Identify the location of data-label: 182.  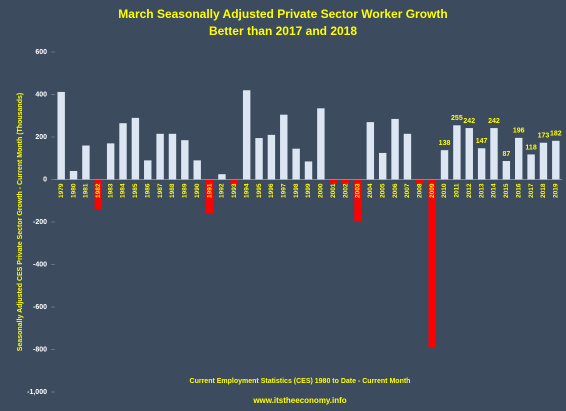
(556, 134).